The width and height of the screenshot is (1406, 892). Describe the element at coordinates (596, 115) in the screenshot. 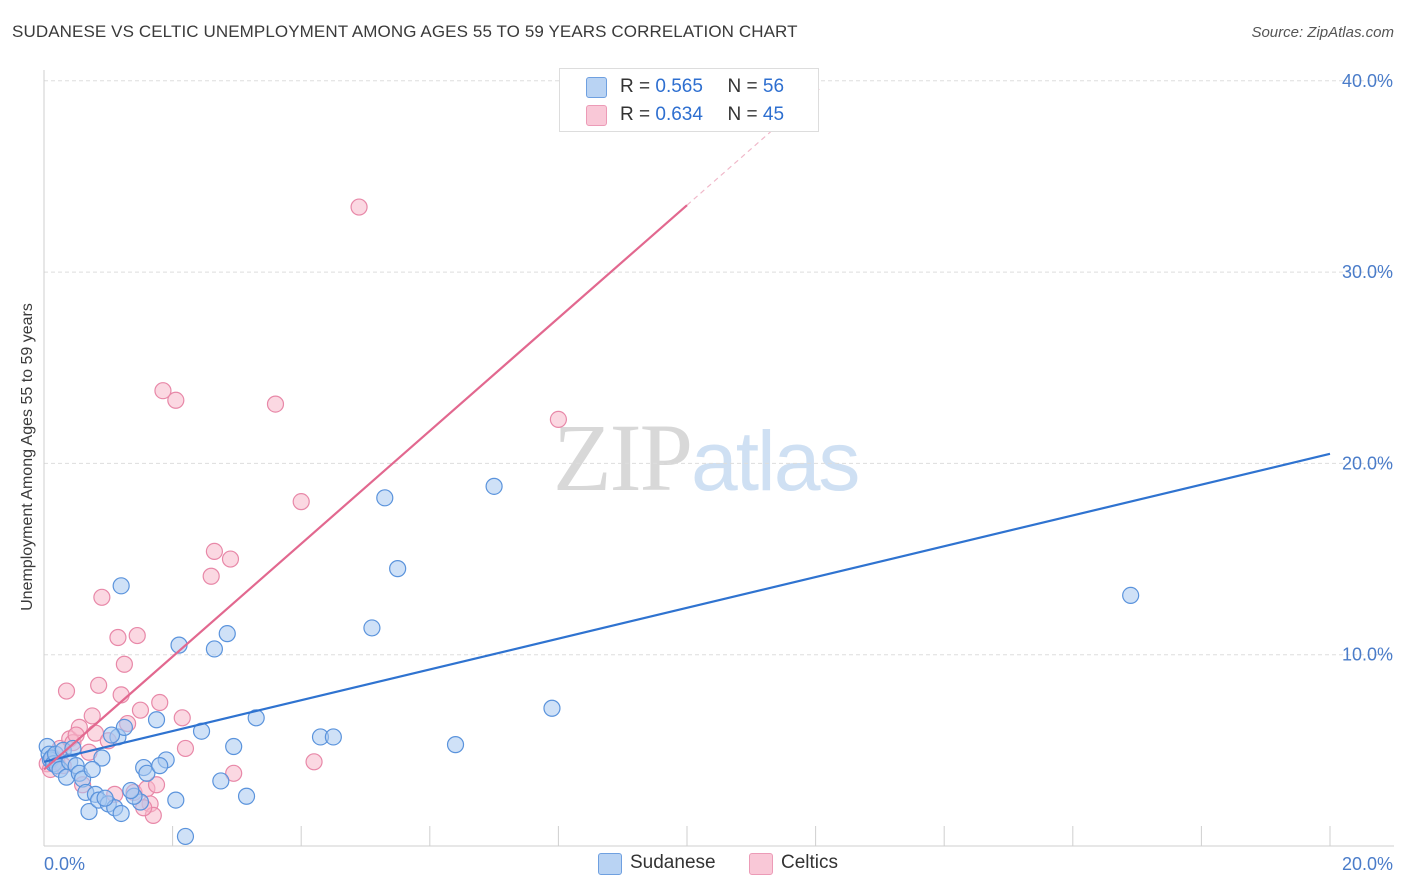

I see `legend-swatch-celtics` at that location.